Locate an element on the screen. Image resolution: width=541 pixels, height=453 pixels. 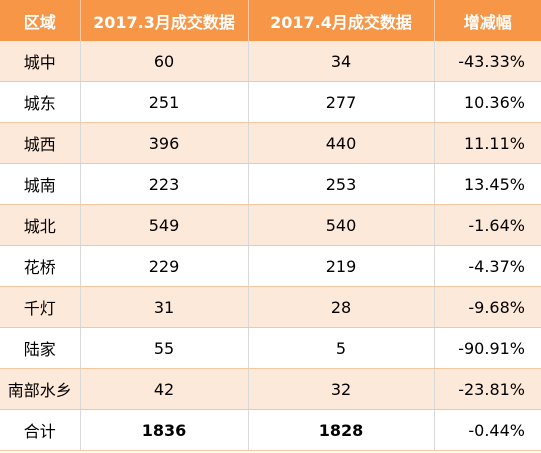
cell-region: 陆家 is located at coordinates (40, 348).